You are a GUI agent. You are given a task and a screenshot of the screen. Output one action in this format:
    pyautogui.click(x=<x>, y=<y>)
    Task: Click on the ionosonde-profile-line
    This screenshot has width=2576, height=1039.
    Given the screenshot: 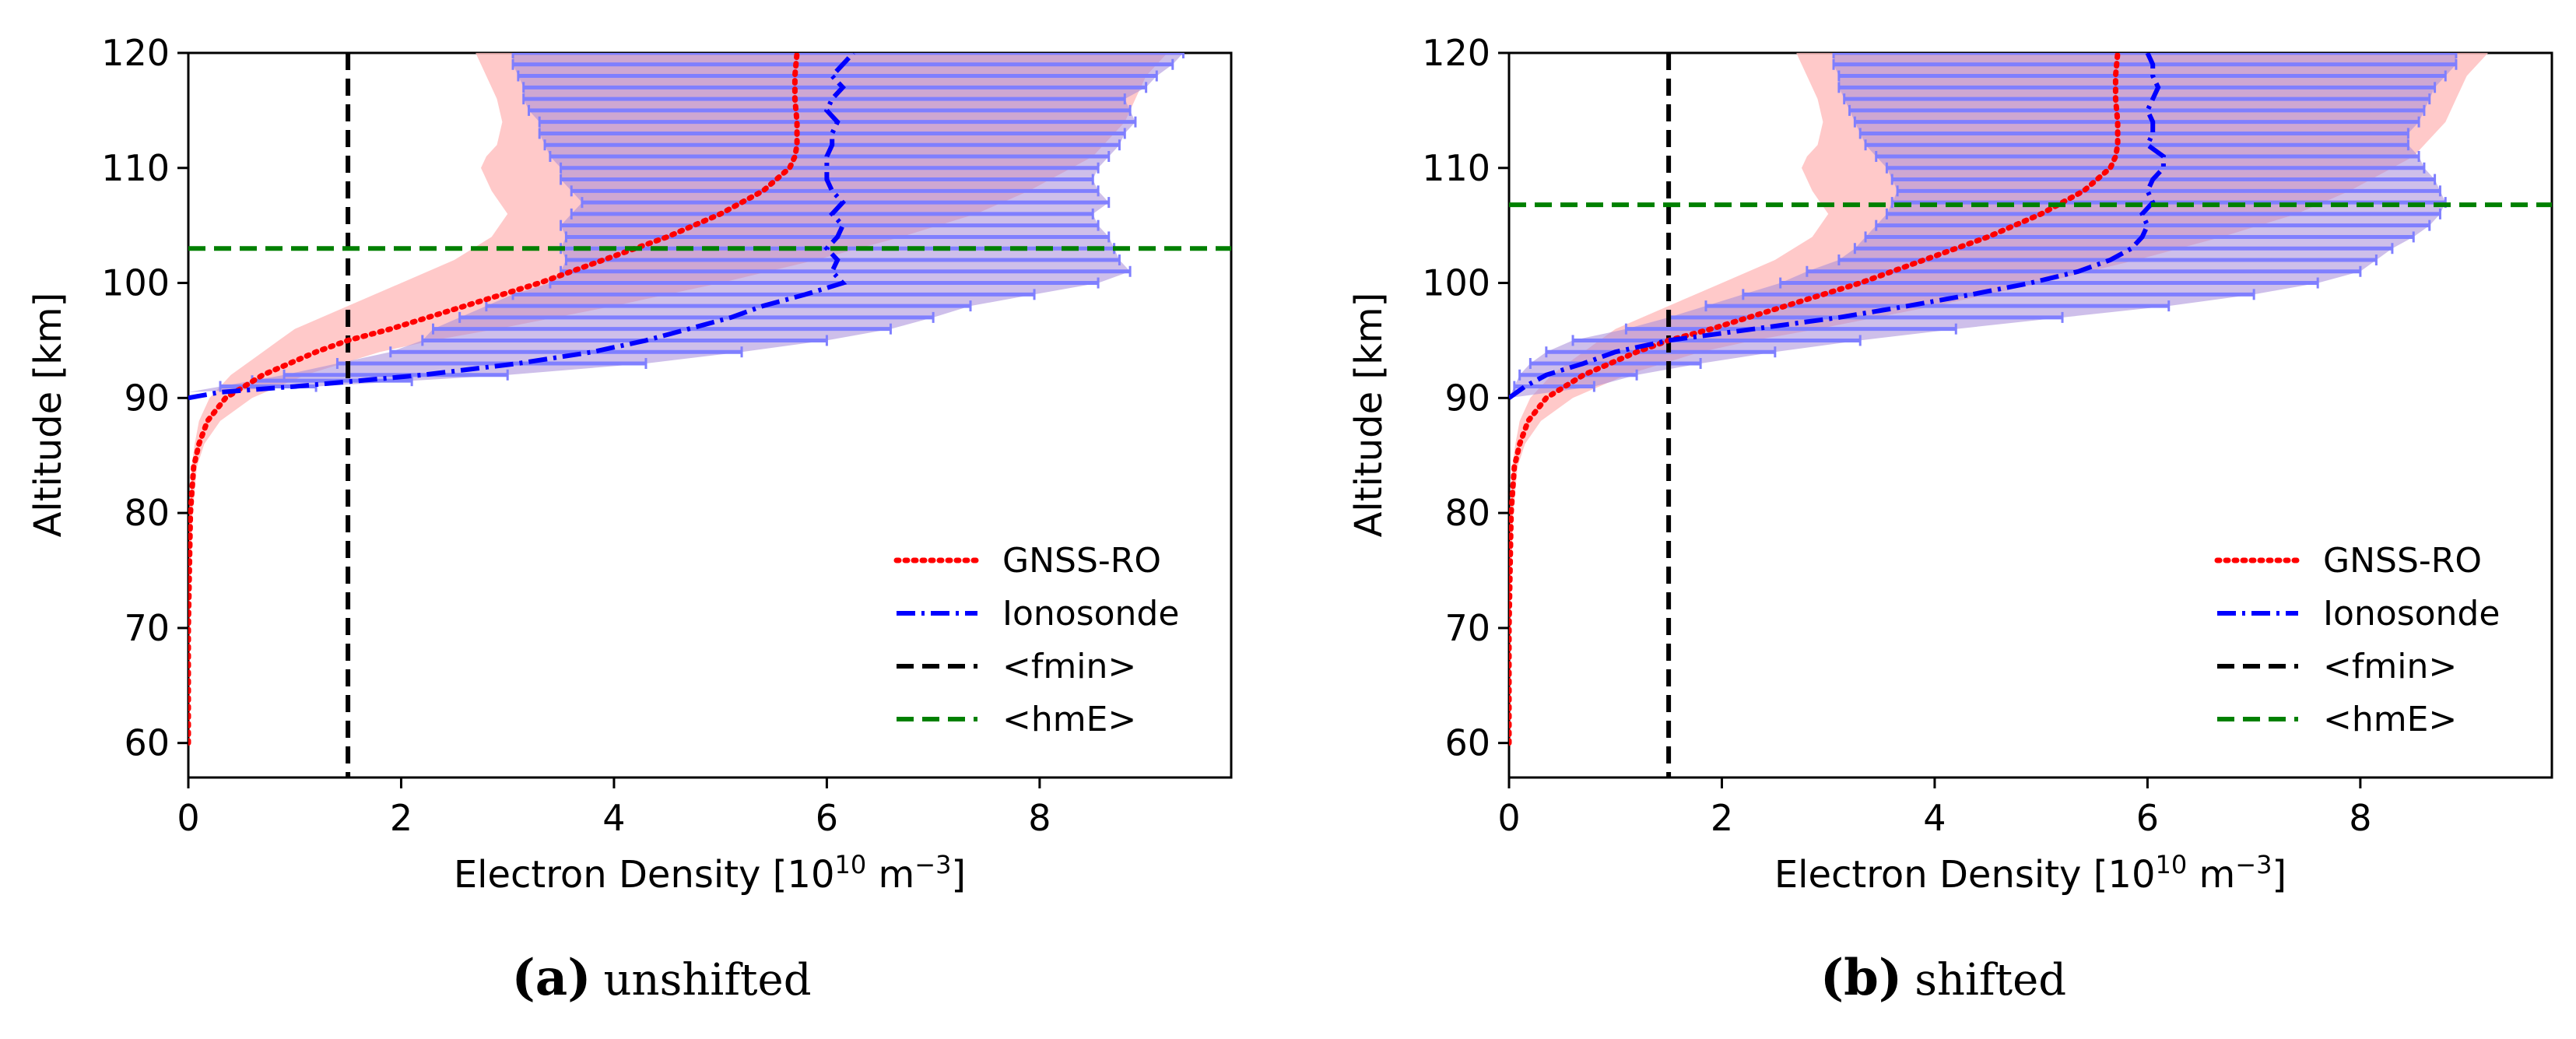 What is the action you would take?
    pyautogui.click(x=522, y=227)
    